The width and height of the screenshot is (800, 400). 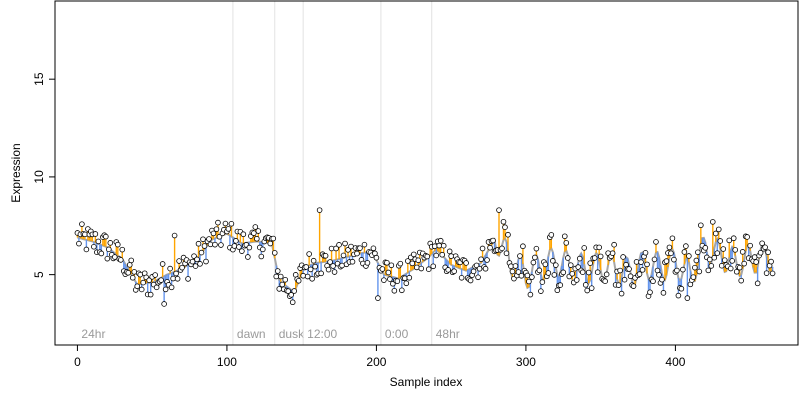 What do you see at coordinates (39, 177) in the screenshot?
I see `y-tick-label: 10` at bounding box center [39, 177].